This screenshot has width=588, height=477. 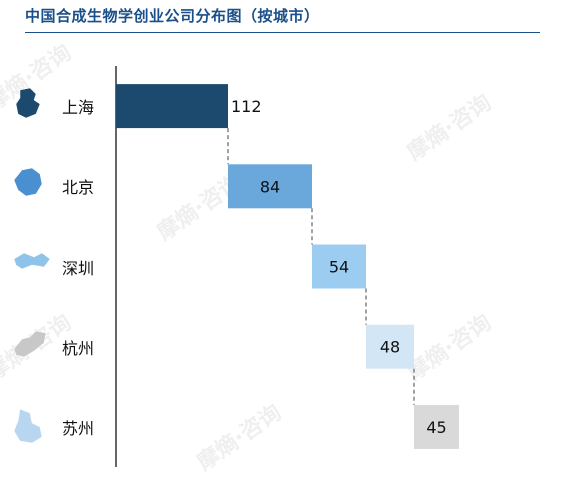 I want to click on value-label: 54, so click(x=339, y=267).